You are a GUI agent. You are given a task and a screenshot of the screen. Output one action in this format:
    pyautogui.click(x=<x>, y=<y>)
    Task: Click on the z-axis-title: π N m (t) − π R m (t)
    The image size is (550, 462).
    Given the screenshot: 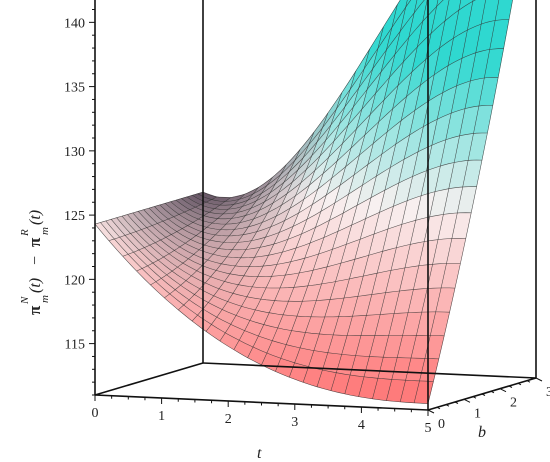 What is the action you would take?
    pyautogui.click(x=35, y=262)
    